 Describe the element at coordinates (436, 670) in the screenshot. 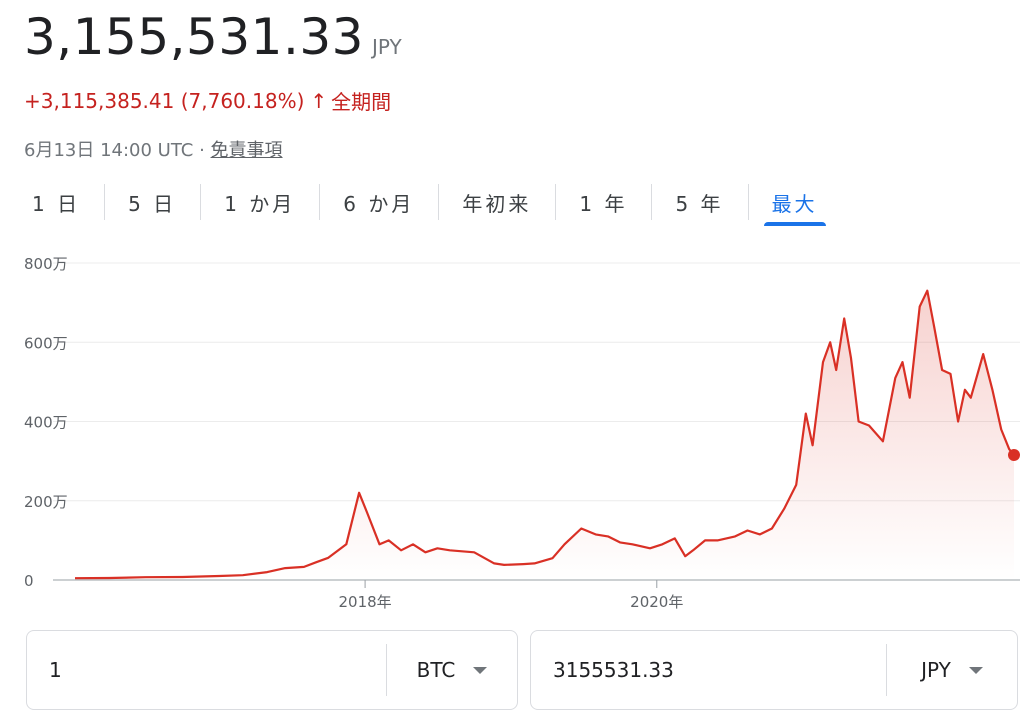

I see `from-currency-label: BTC` at that location.